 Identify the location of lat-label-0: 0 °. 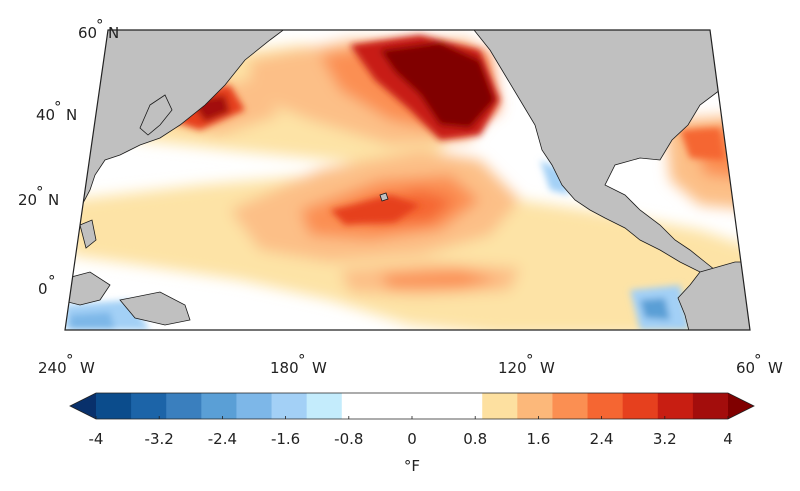
(47, 285).